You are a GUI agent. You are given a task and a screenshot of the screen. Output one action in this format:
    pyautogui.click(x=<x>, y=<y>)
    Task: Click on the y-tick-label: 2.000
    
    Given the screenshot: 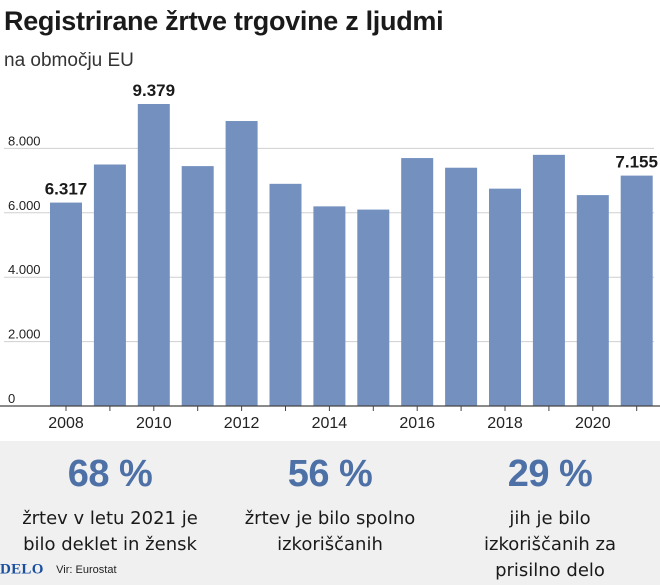 What is the action you would take?
    pyautogui.click(x=24, y=334)
    